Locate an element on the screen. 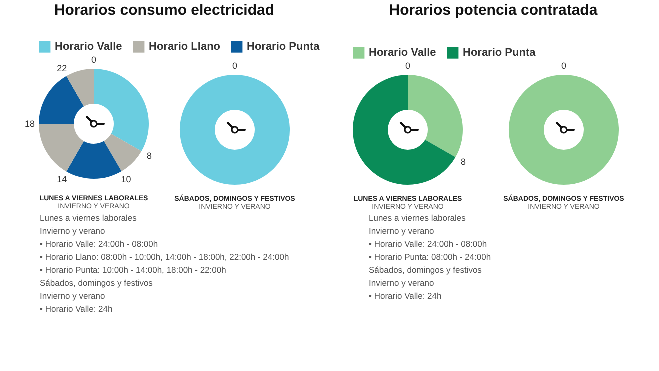 The height and width of the screenshot is (371, 659). text: Horarios potencia contratada is located at coordinates (493, 11).